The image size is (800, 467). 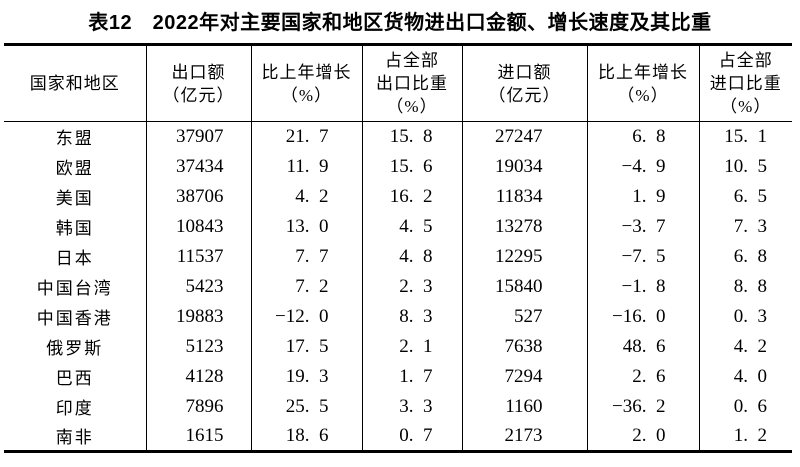 What do you see at coordinates (524, 256) in the screenshot?
I see `value-cell: 12295` at bounding box center [524, 256].